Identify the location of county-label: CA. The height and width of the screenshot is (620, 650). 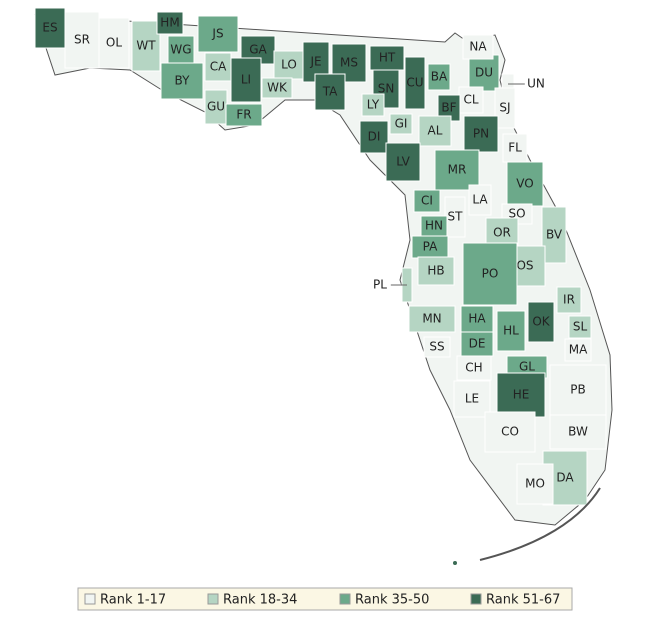
(218, 67).